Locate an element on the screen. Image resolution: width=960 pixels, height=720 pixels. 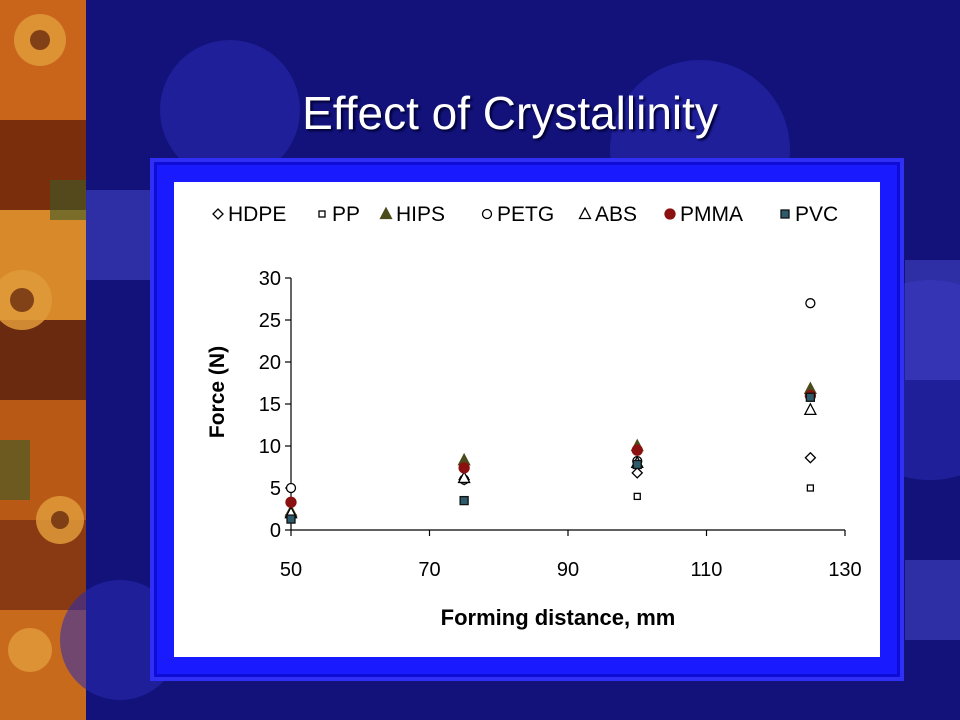
legend-item-hdpe: HDPE is located at coordinates (249, 214).